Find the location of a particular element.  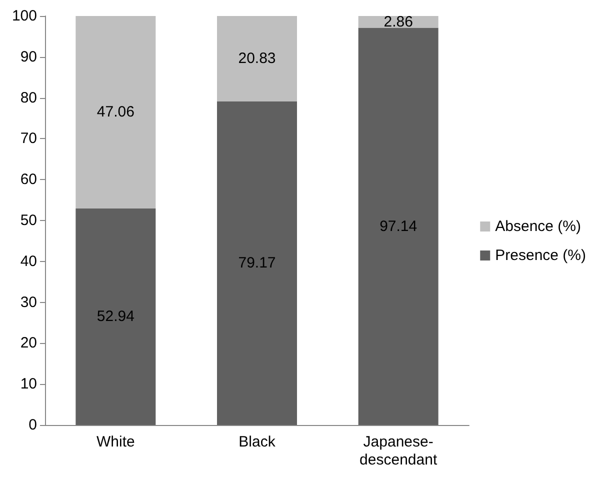

y-tick-label: 60 is located at coordinates (28, 179).